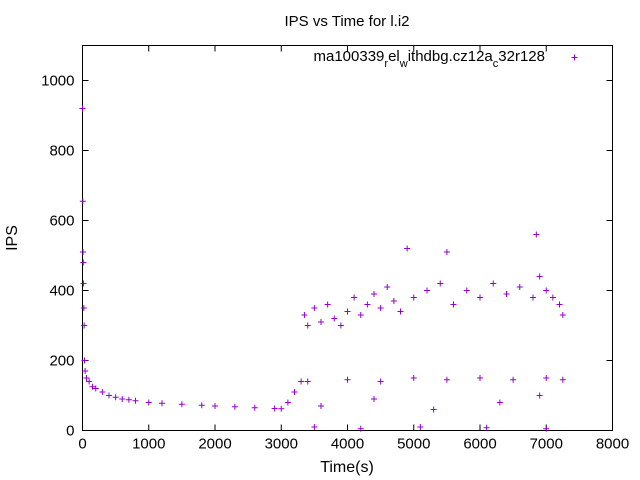  What do you see at coordinates (394, 56) in the screenshot?
I see `legend-label-part: el` at bounding box center [394, 56].